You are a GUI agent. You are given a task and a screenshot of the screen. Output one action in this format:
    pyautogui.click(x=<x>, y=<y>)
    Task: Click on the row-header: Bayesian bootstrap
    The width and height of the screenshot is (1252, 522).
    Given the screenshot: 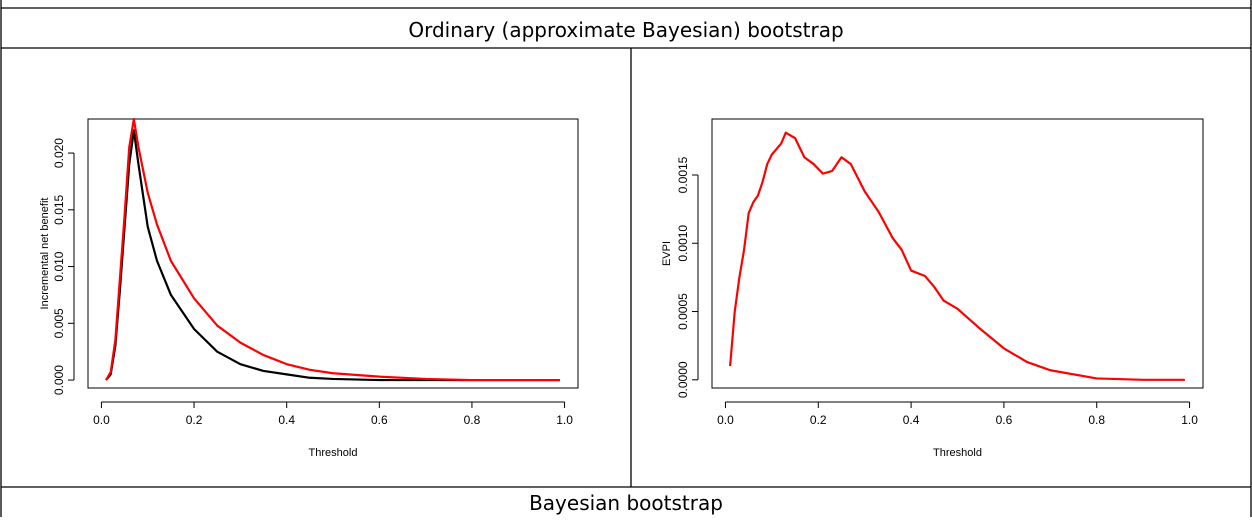 What is the action you would take?
    pyautogui.click(x=626, y=503)
    